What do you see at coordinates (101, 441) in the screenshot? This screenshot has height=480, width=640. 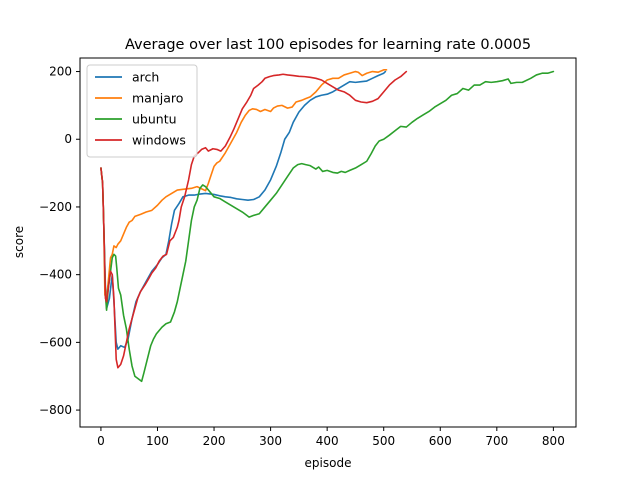 I see `x-tick-label: 0` at bounding box center [101, 441].